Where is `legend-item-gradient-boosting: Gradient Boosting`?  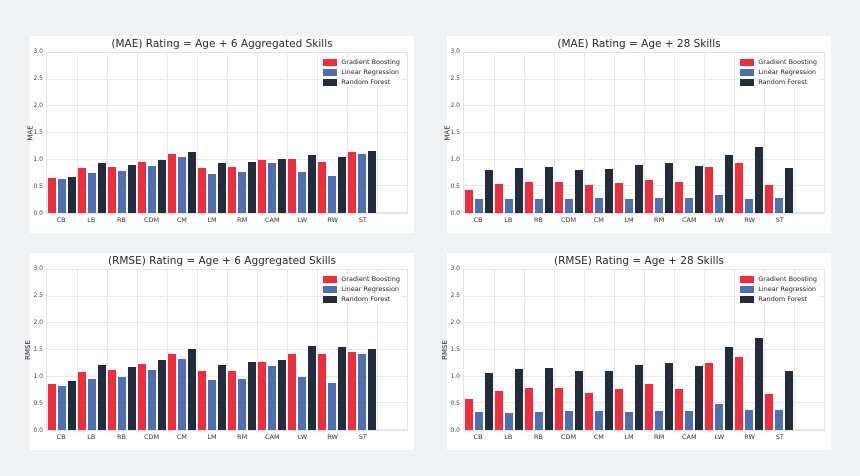 legend-item-gradient-boosting: Gradient Boosting is located at coordinates (361, 62).